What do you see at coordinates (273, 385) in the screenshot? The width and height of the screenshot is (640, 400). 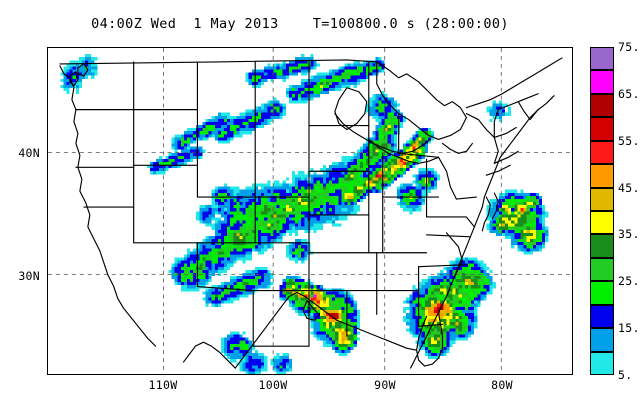 I see `x-tick-label-100w: 100W` at bounding box center [273, 385].